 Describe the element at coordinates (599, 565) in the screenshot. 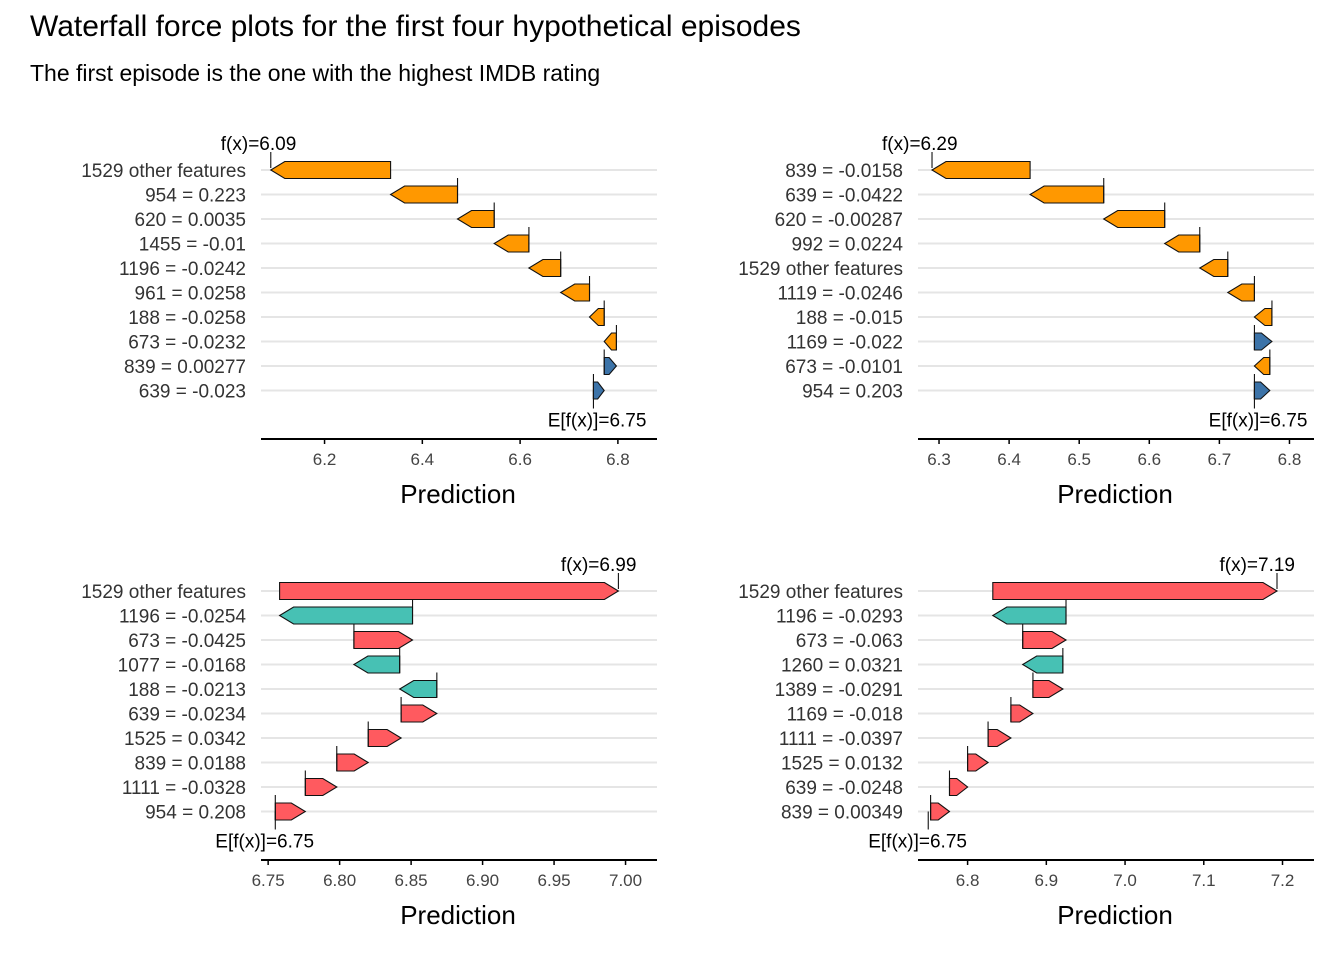

I see `fx-label: f(x)=6.99` at that location.